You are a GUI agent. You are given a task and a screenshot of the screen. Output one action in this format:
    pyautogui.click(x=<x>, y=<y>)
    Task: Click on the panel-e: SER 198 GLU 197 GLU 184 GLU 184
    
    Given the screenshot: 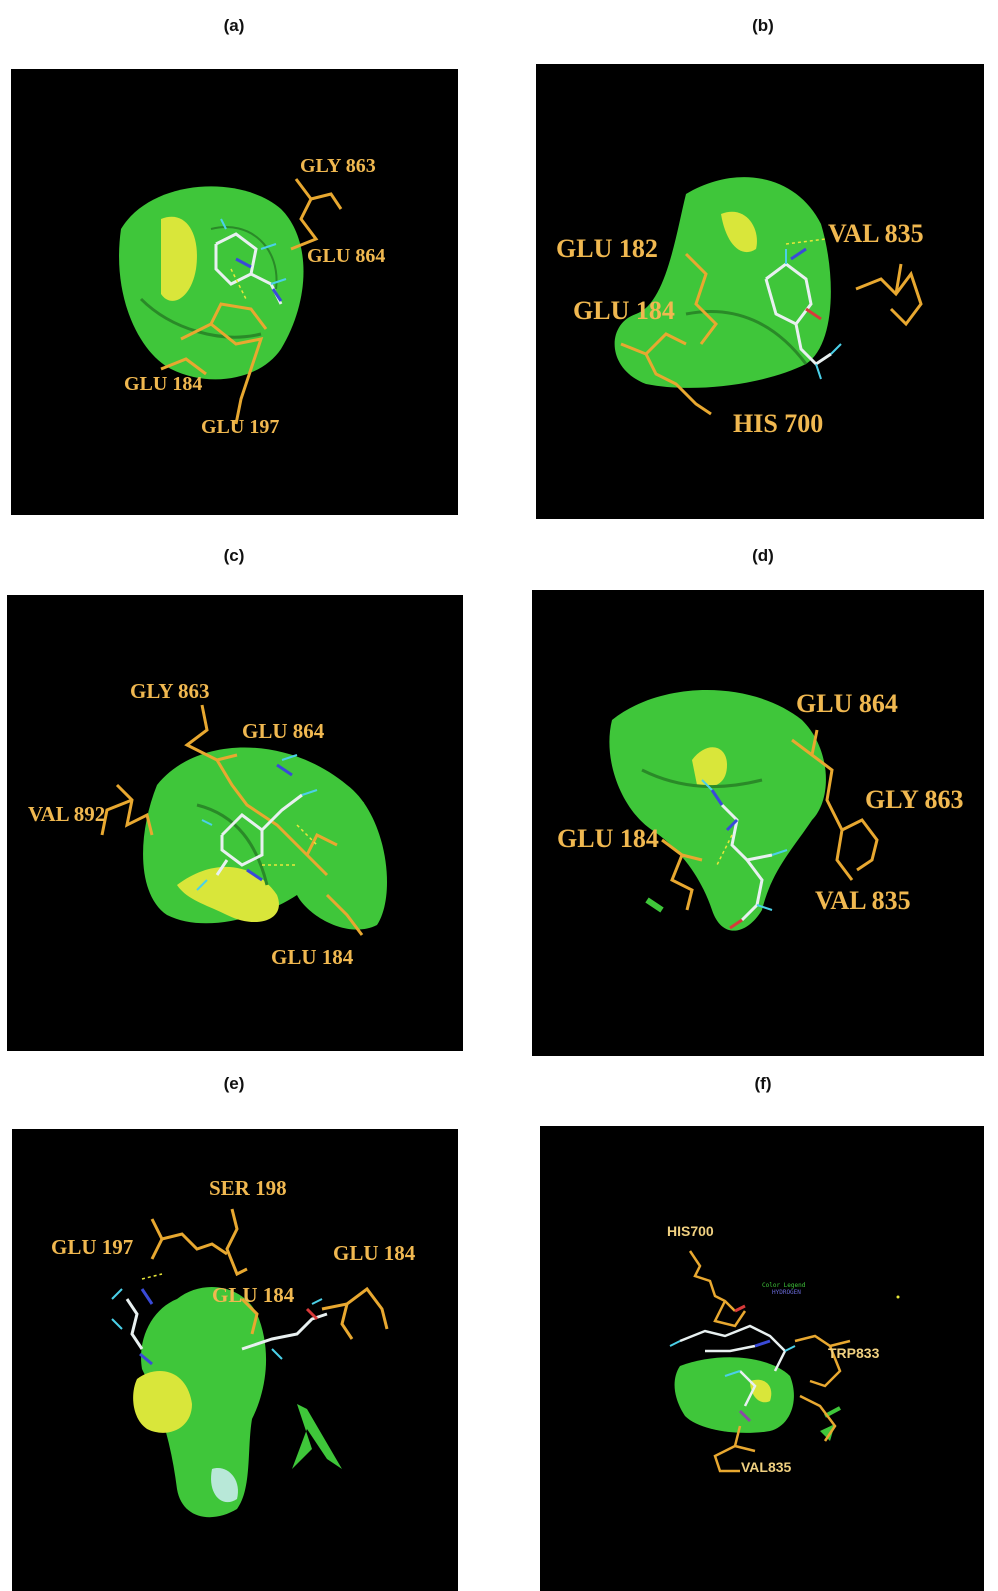 What is the action you would take?
    pyautogui.click(x=235, y=1360)
    